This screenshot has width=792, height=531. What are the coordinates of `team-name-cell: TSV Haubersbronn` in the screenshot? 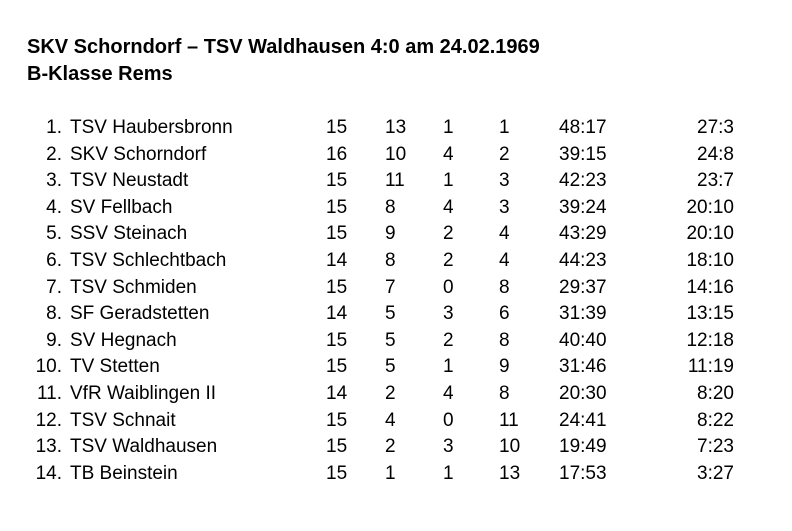 It's located at (151, 127).